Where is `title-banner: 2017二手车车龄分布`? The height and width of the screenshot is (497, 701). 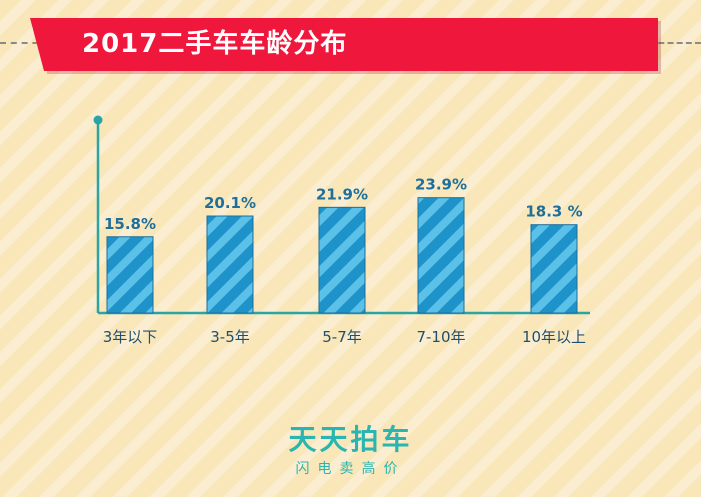 title-banner: 2017二手车车龄分布 is located at coordinates (344, 44).